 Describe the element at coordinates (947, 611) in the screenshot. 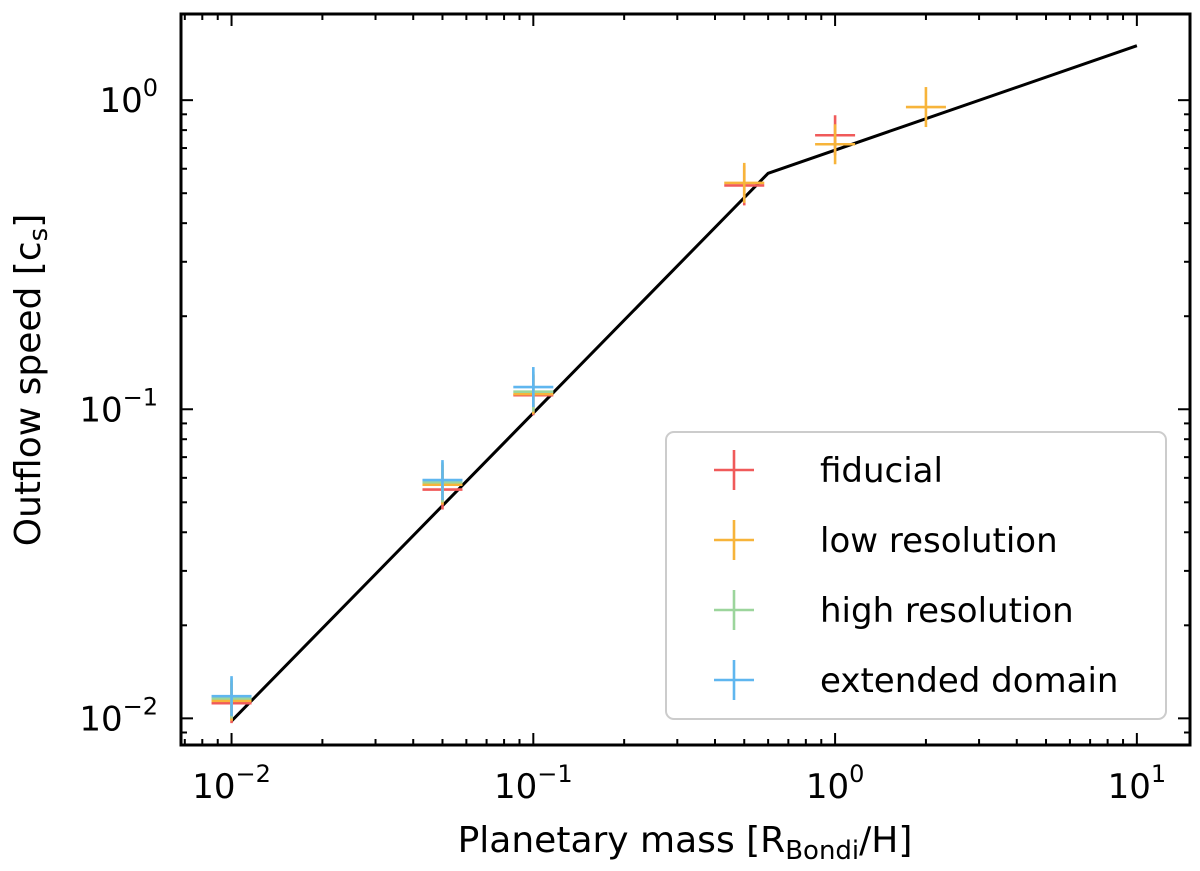

I see `legend-label: high resolution` at that location.